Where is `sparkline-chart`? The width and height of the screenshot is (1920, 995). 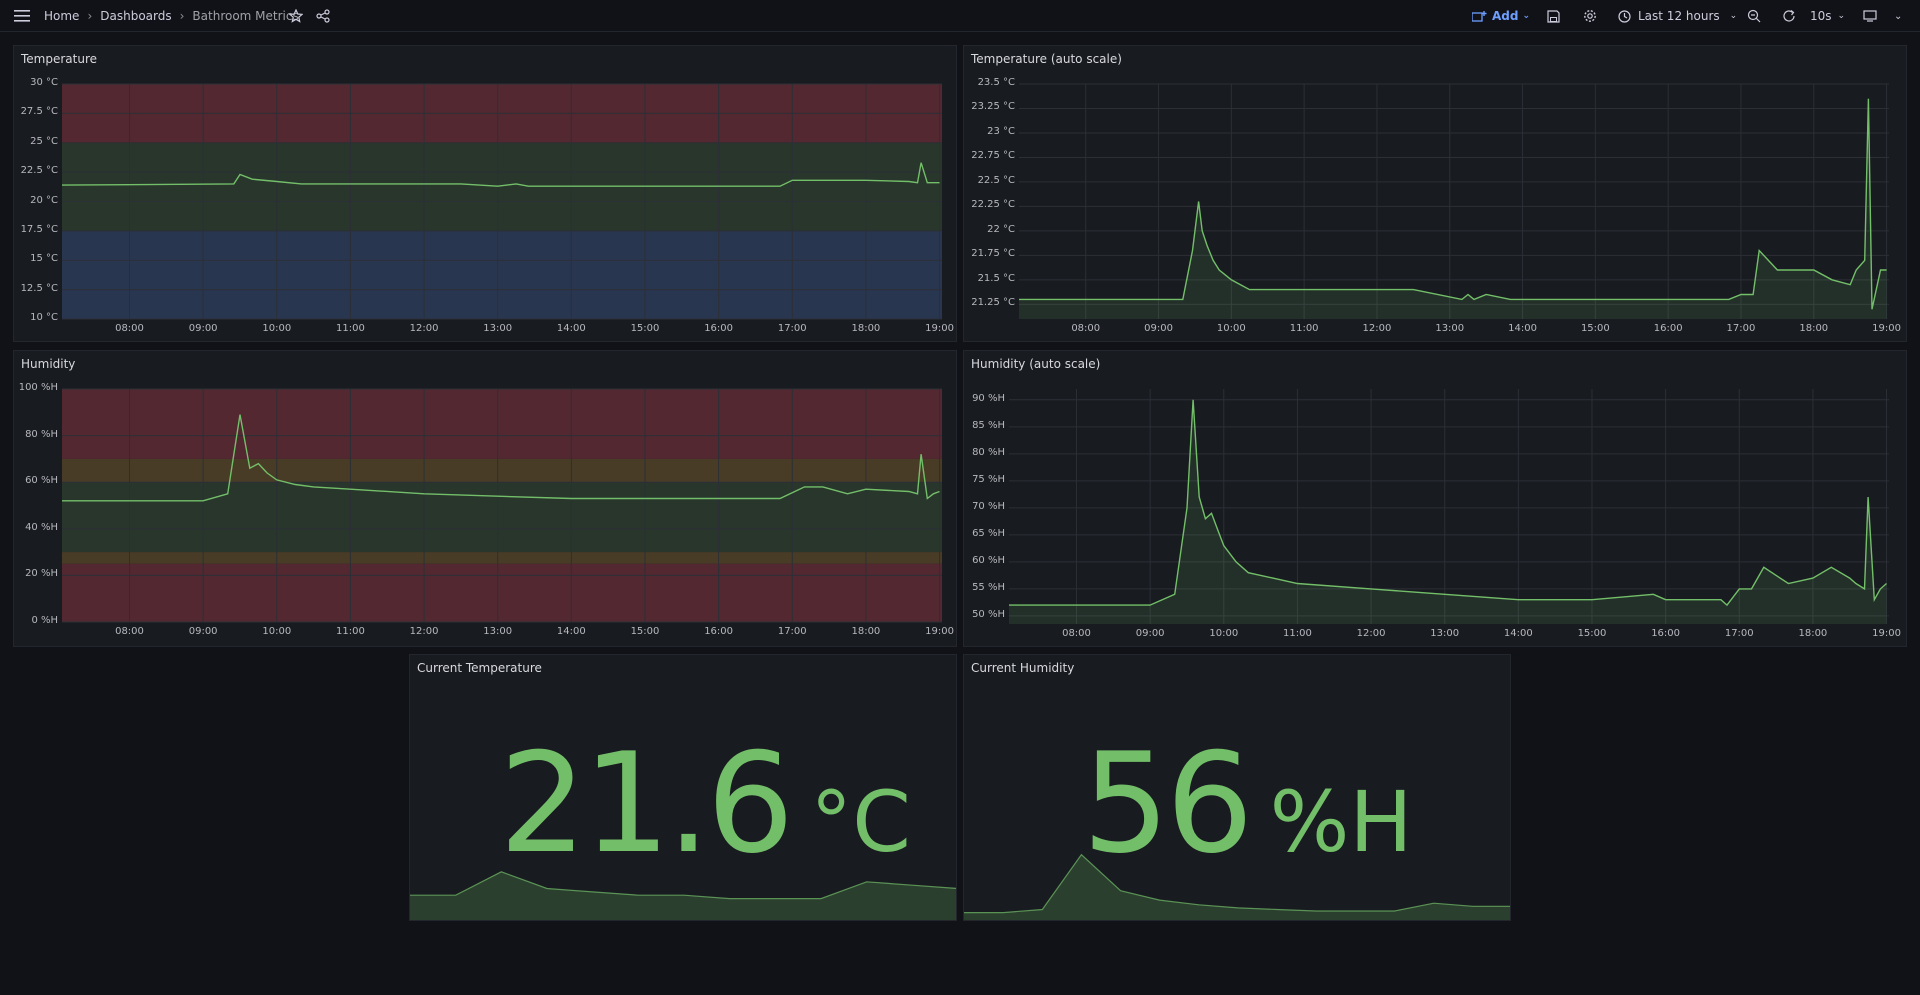
sparkline-chart is located at coordinates (1237, 886).